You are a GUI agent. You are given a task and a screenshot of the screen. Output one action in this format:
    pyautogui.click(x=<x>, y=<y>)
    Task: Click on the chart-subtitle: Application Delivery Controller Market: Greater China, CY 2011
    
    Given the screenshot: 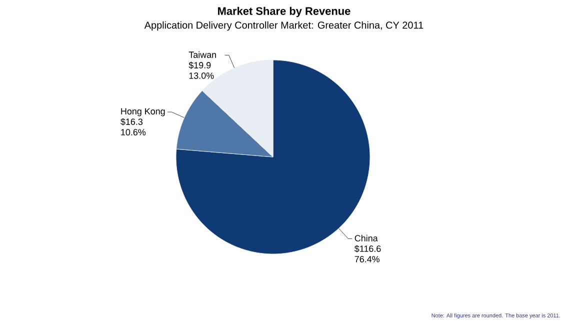 What is the action you would take?
    pyautogui.click(x=284, y=26)
    